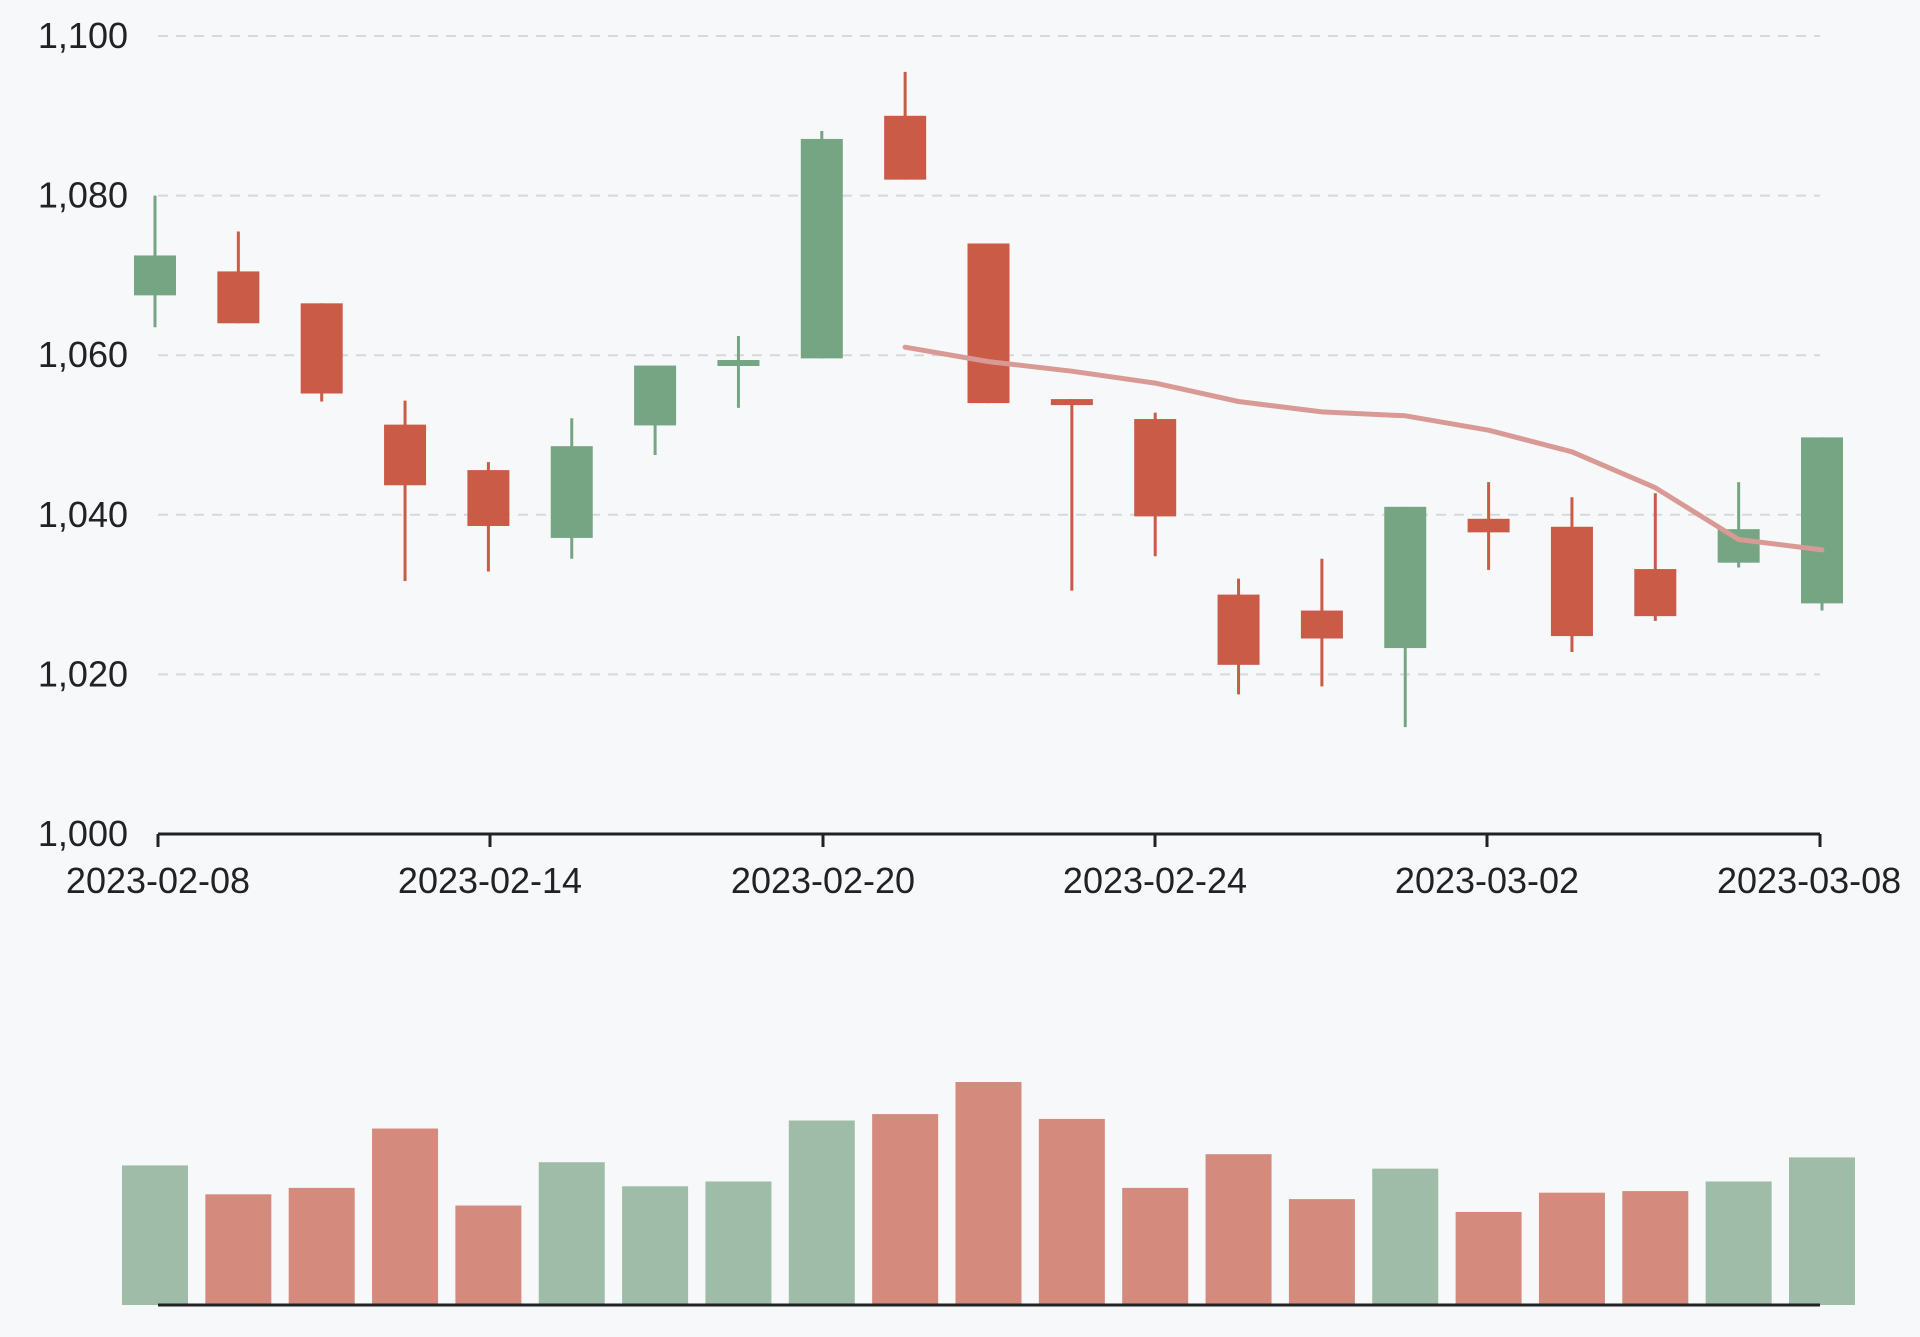 The image size is (1920, 1337). I want to click on y-tick-label: 1,060, so click(83, 354).